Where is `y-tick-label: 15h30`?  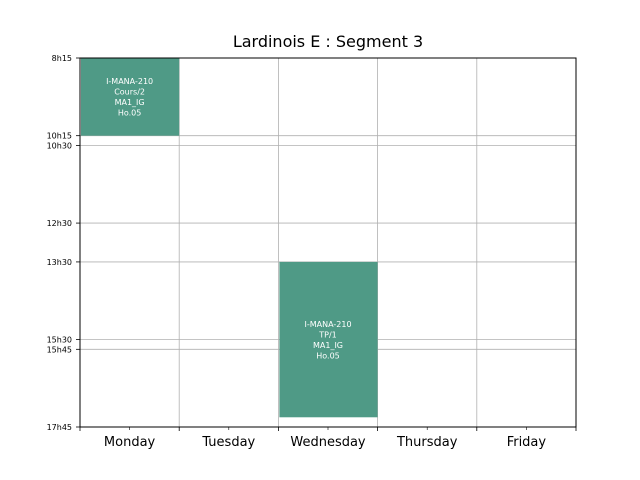
y-tick-label: 15h30 is located at coordinates (59, 340).